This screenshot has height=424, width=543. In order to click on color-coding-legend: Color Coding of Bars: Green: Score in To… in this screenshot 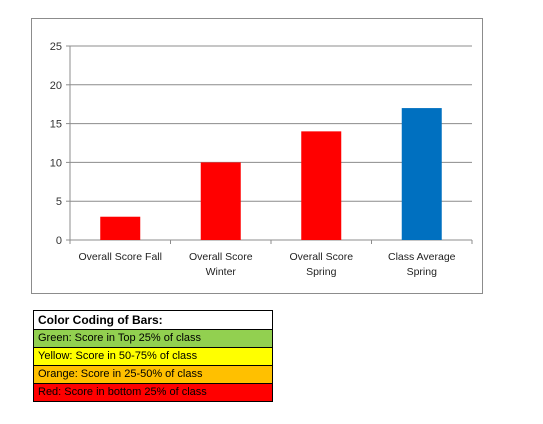, I will do `click(153, 356)`.